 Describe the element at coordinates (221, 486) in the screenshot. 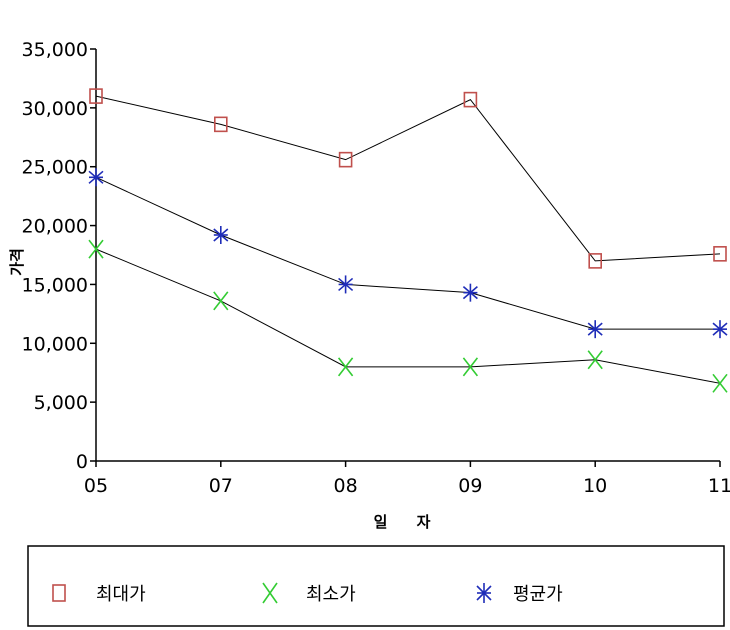

I see `x-tick-label: 07` at that location.